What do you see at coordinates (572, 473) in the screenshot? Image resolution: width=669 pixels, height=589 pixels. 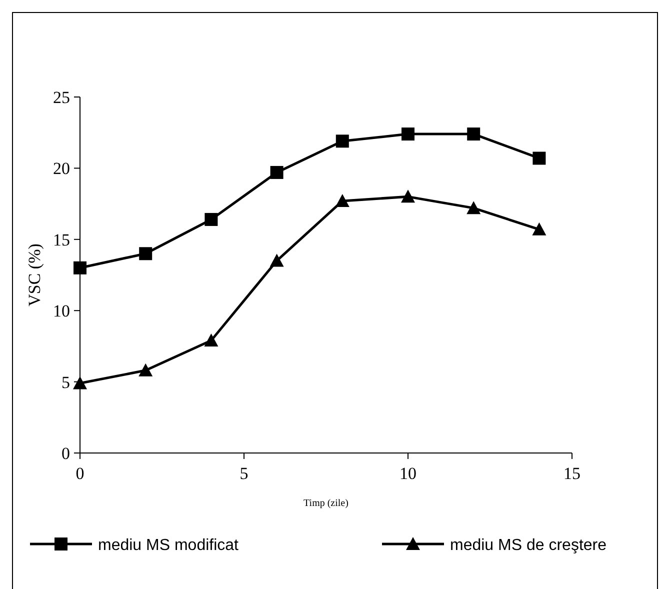 I see `x-tick-label: 15` at bounding box center [572, 473].